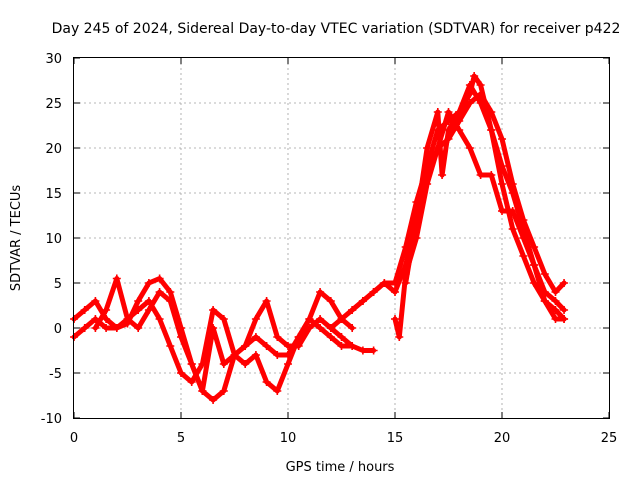 This screenshot has width=640, height=480. What do you see at coordinates (53, 194) in the screenshot?
I see `y-tick-label: 15` at bounding box center [53, 194].